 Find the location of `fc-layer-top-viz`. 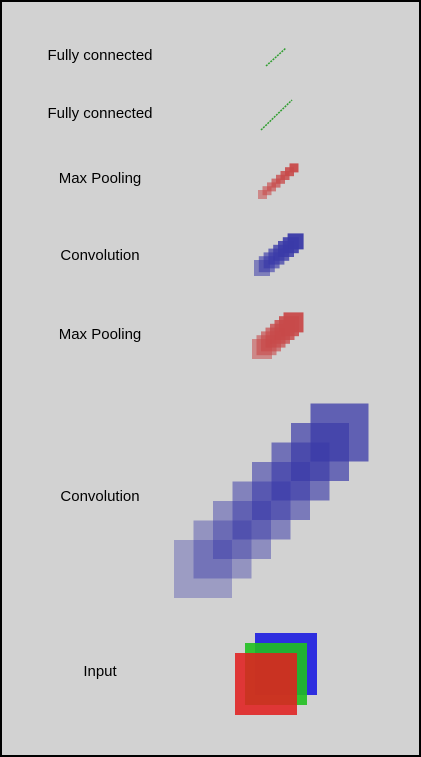

fc-layer-top-viz is located at coordinates (276, 57).